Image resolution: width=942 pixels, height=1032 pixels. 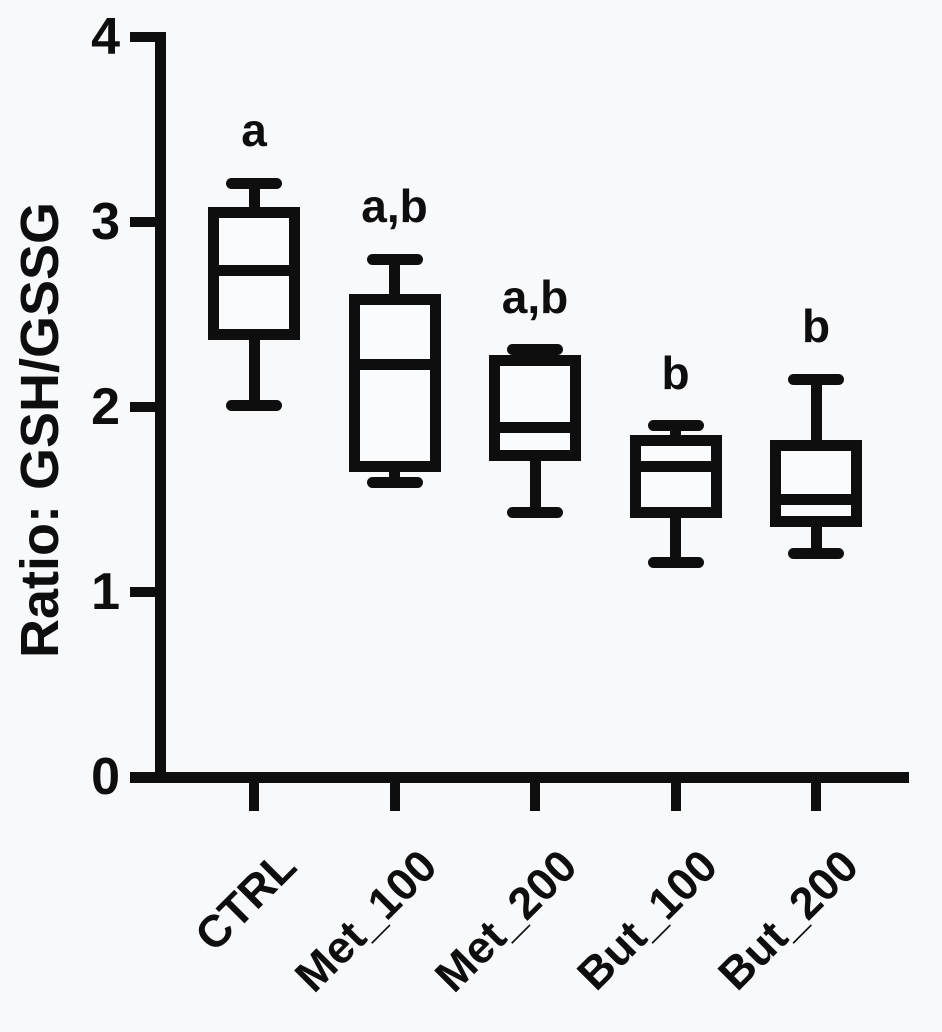 I want to click on x-label-but-200: But_200, so click(x=788, y=919).